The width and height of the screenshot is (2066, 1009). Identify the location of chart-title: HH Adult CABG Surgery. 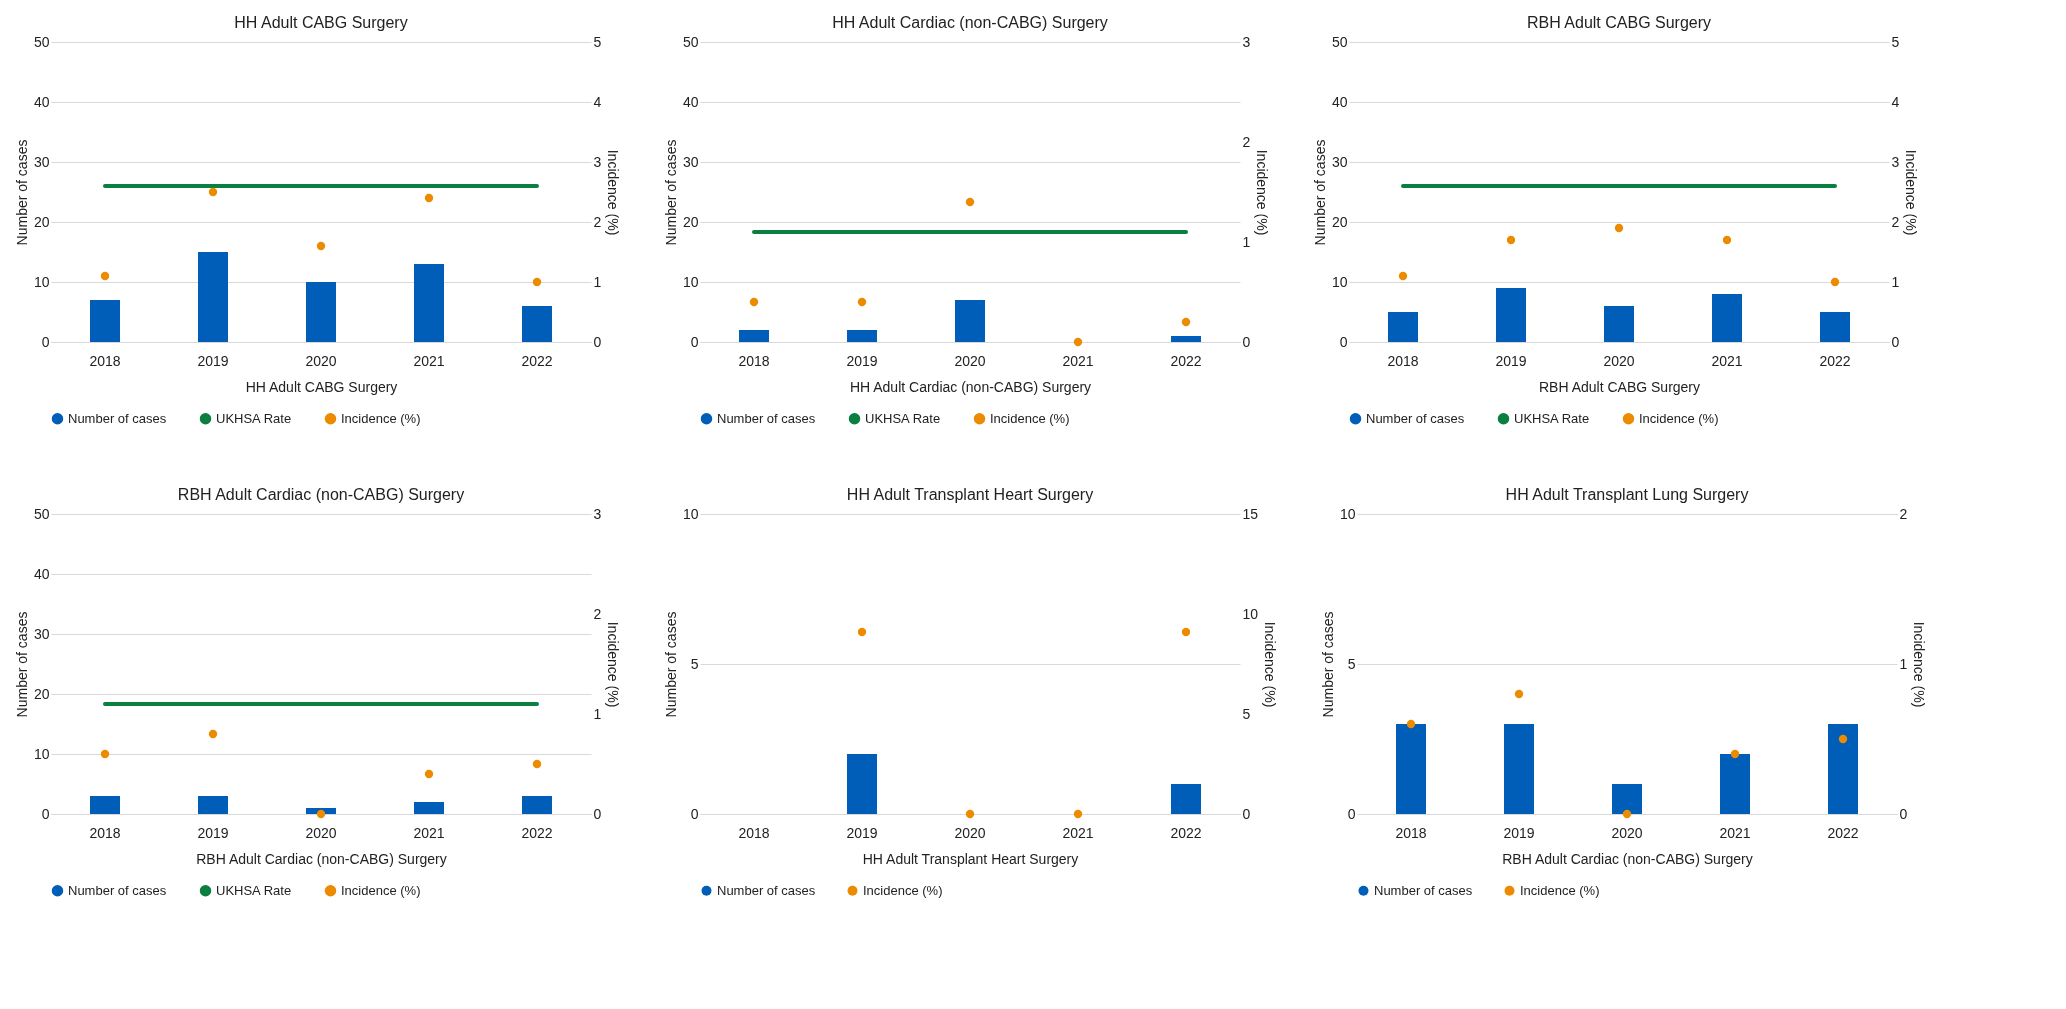
(321, 22).